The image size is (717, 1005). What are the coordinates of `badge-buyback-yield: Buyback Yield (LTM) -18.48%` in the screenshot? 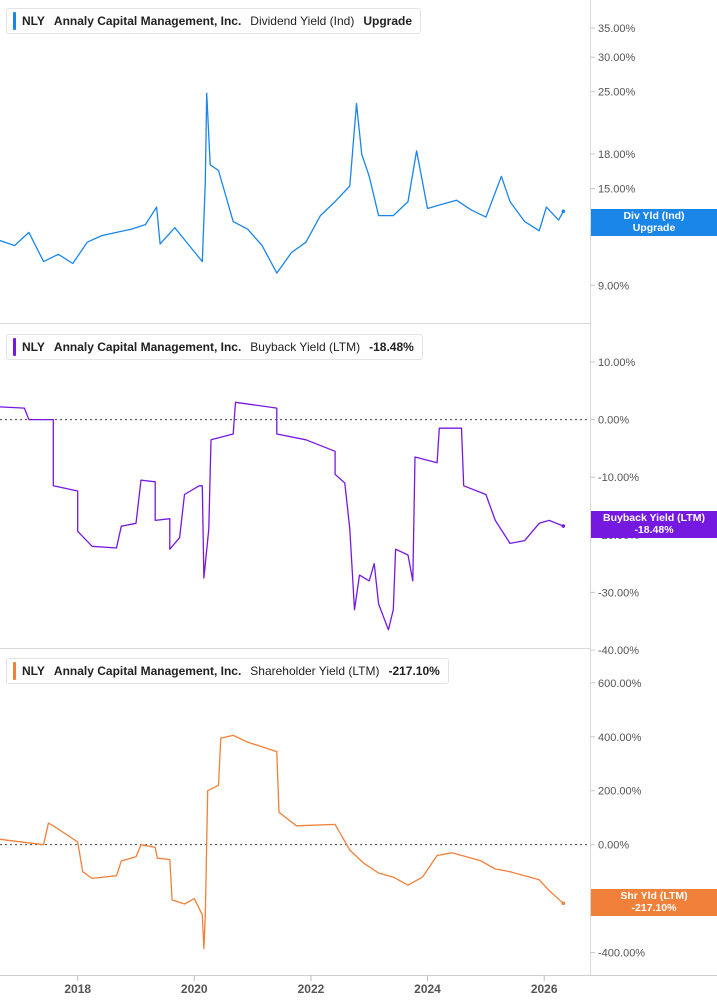 It's located at (654, 524).